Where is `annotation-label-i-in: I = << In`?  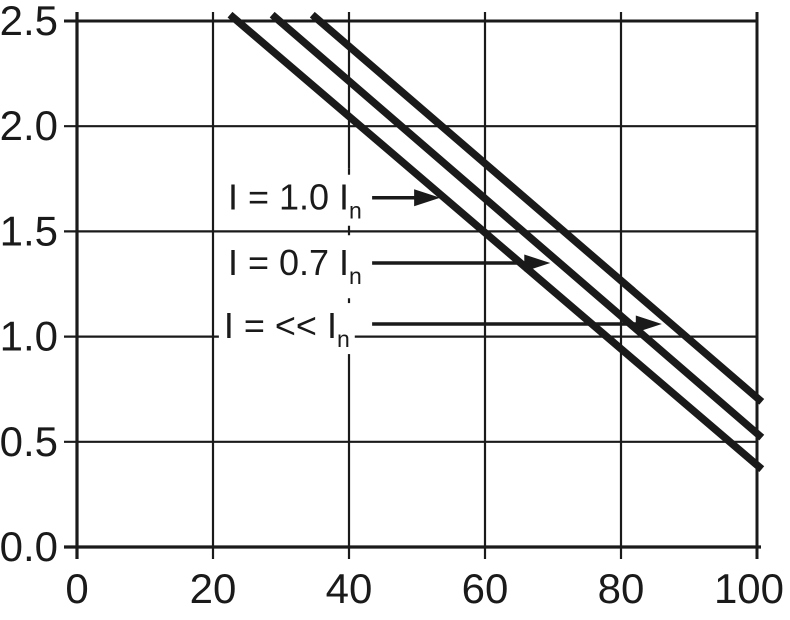 annotation-label-i-in: I = << In is located at coordinates (287, 328).